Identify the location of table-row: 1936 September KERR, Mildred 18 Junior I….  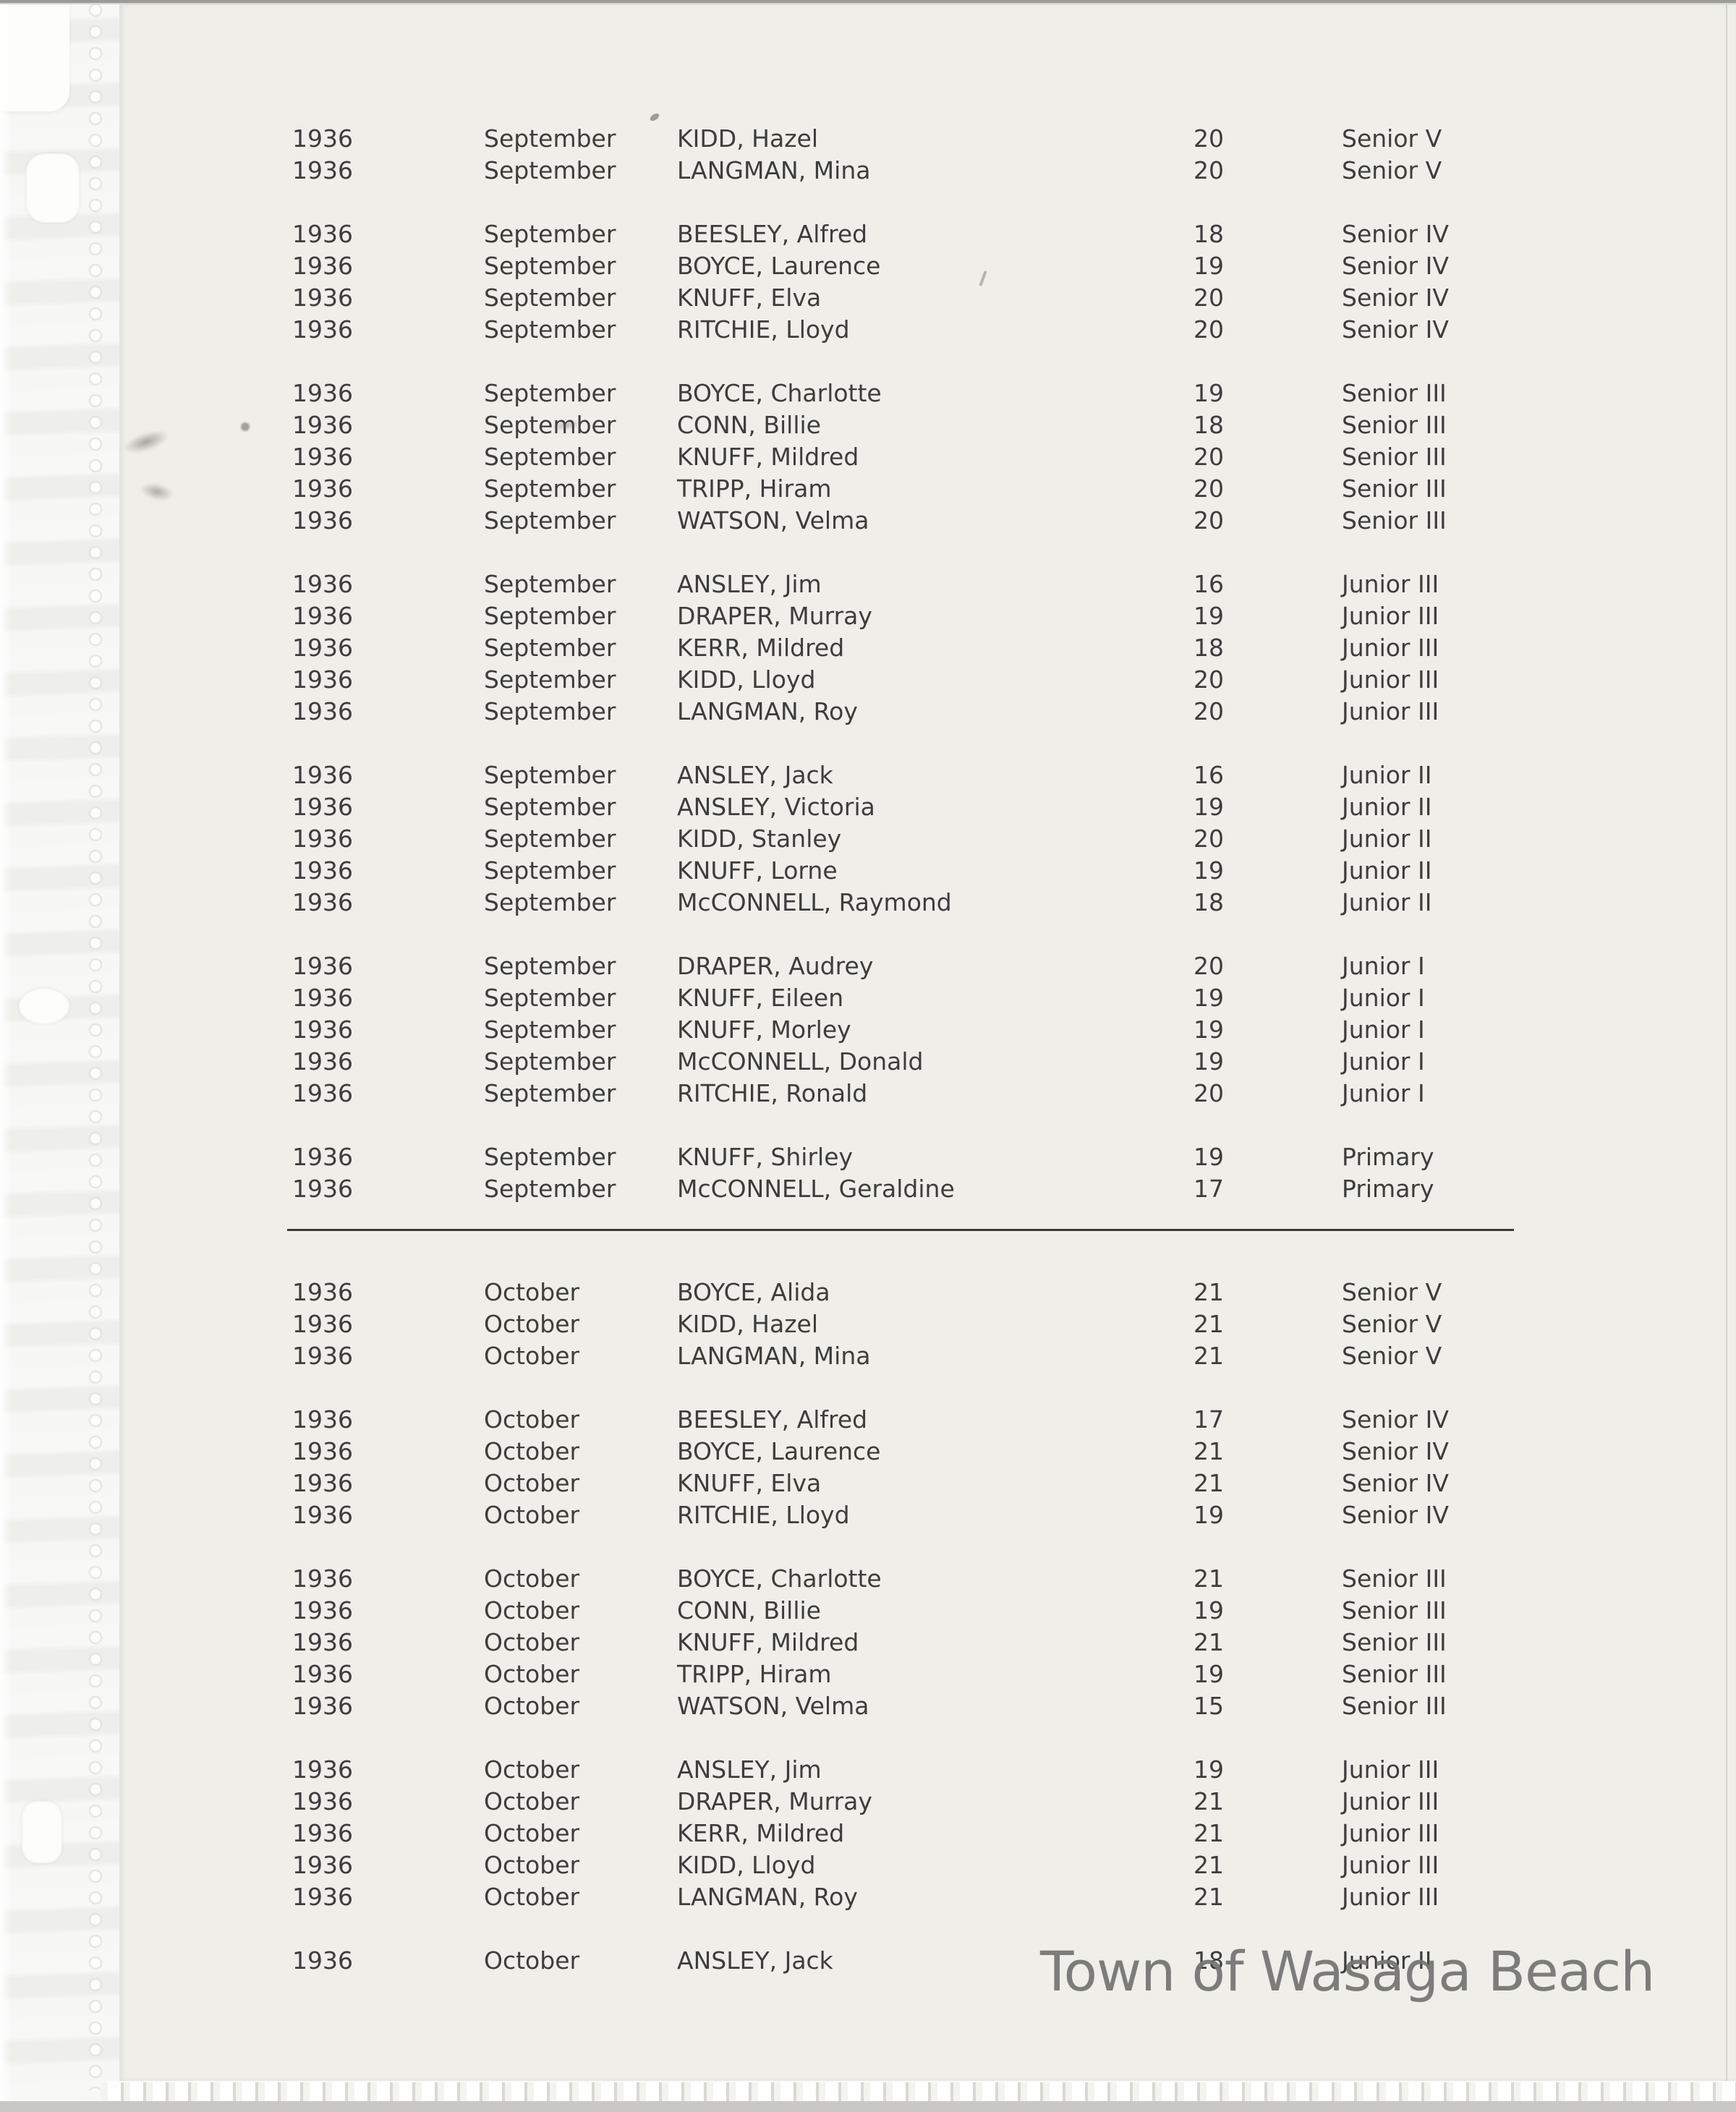
(983, 647).